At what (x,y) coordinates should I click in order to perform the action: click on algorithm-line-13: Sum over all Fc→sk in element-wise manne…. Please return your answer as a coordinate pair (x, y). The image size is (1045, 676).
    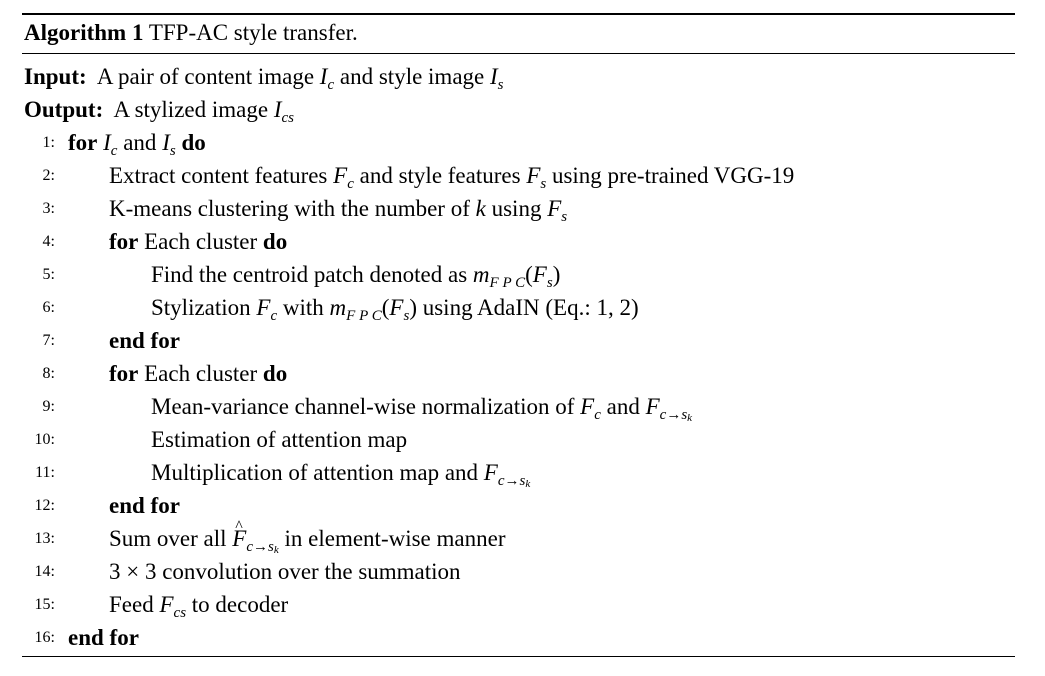
    Looking at the image, I should click on (307, 534).